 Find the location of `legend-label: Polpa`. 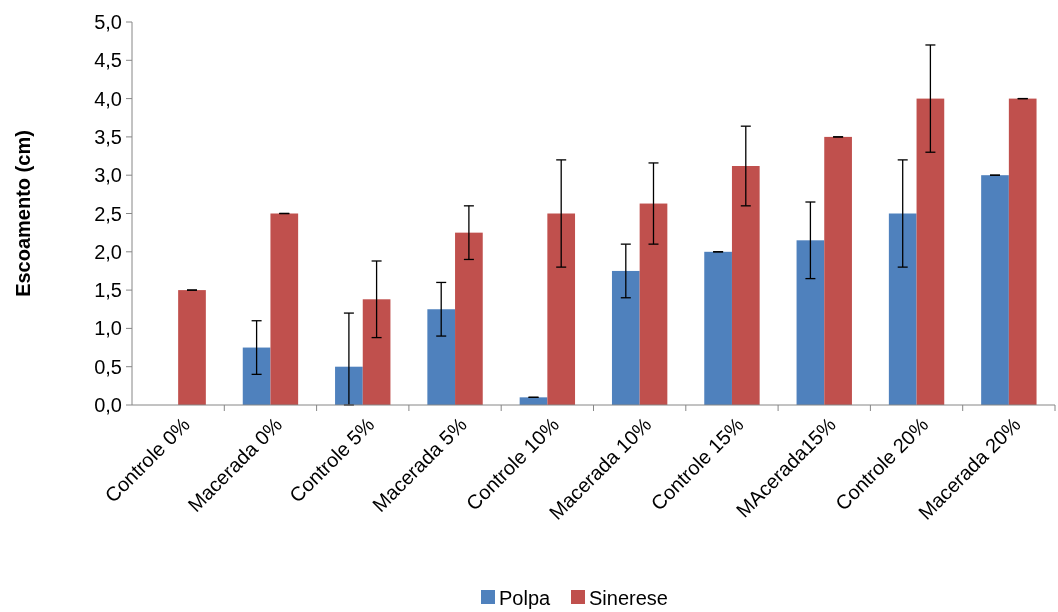

legend-label: Polpa is located at coordinates (525, 598).